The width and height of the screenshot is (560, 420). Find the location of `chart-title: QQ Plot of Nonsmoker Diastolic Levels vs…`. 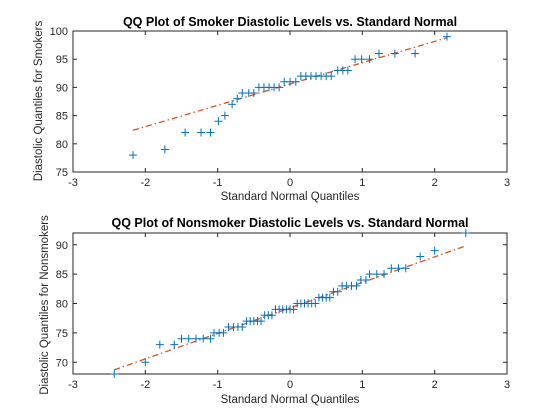

chart-title: QQ Plot of Nonsmoker Diastolic Levels vs… is located at coordinates (289, 223).